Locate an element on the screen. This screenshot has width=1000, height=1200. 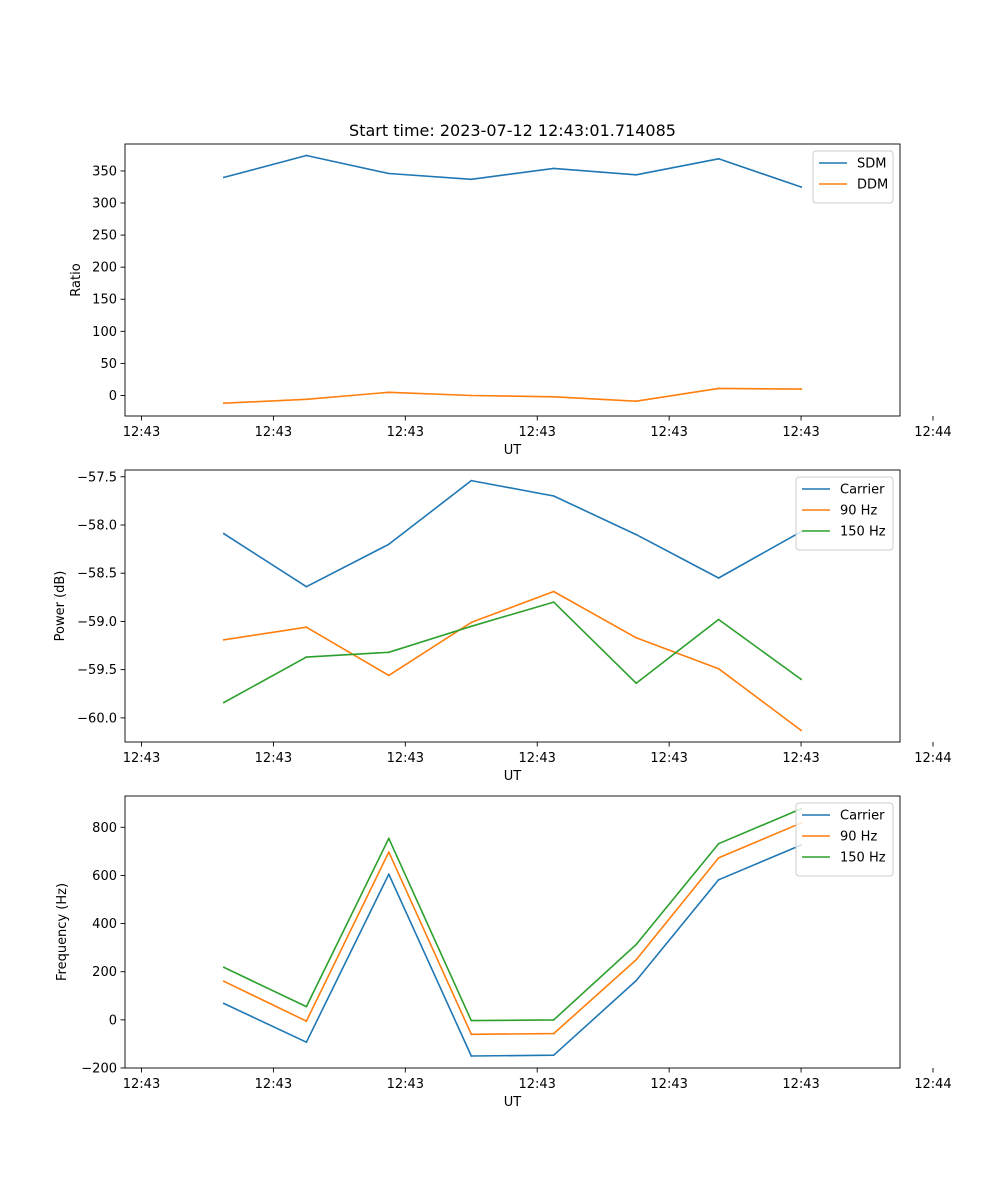
y-tick-label: 350 is located at coordinates (104, 171).